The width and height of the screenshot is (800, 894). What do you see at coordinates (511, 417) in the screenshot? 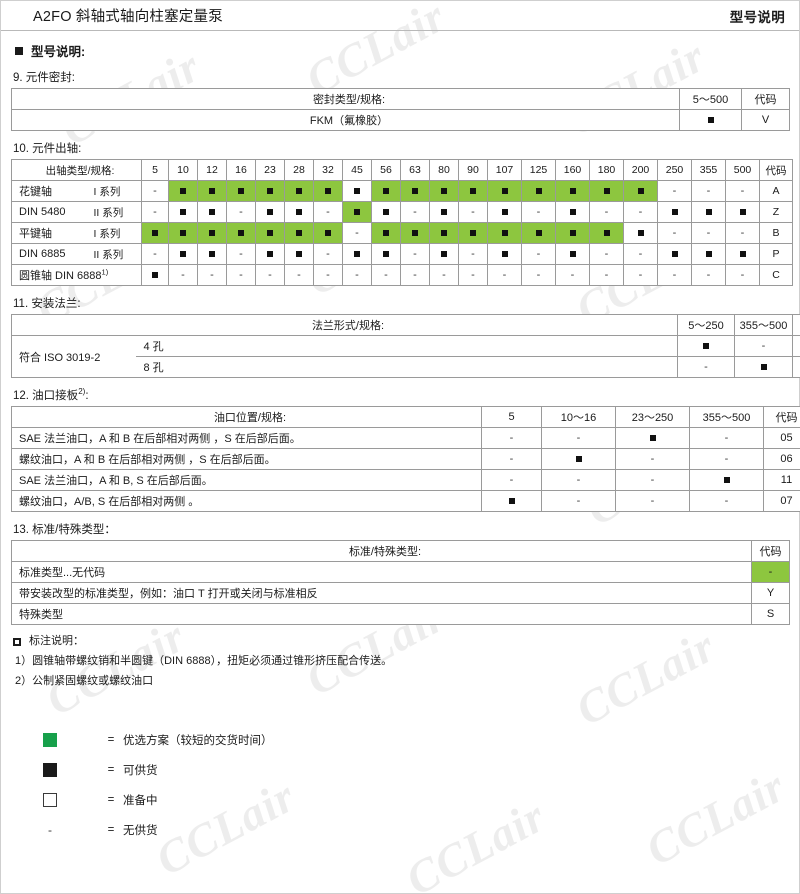
I see `column-header-port-1: 5` at bounding box center [511, 417].